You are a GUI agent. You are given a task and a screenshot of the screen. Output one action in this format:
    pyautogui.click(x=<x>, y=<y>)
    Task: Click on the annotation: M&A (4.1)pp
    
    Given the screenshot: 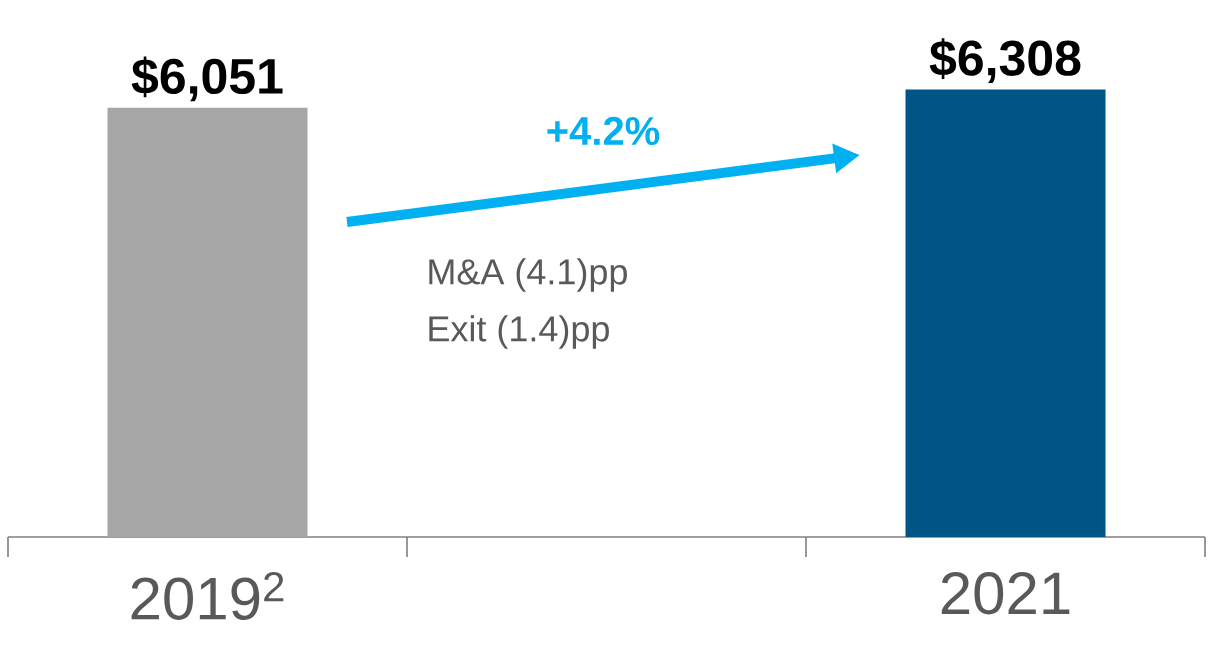 What is the action you would take?
    pyautogui.click(x=528, y=275)
    